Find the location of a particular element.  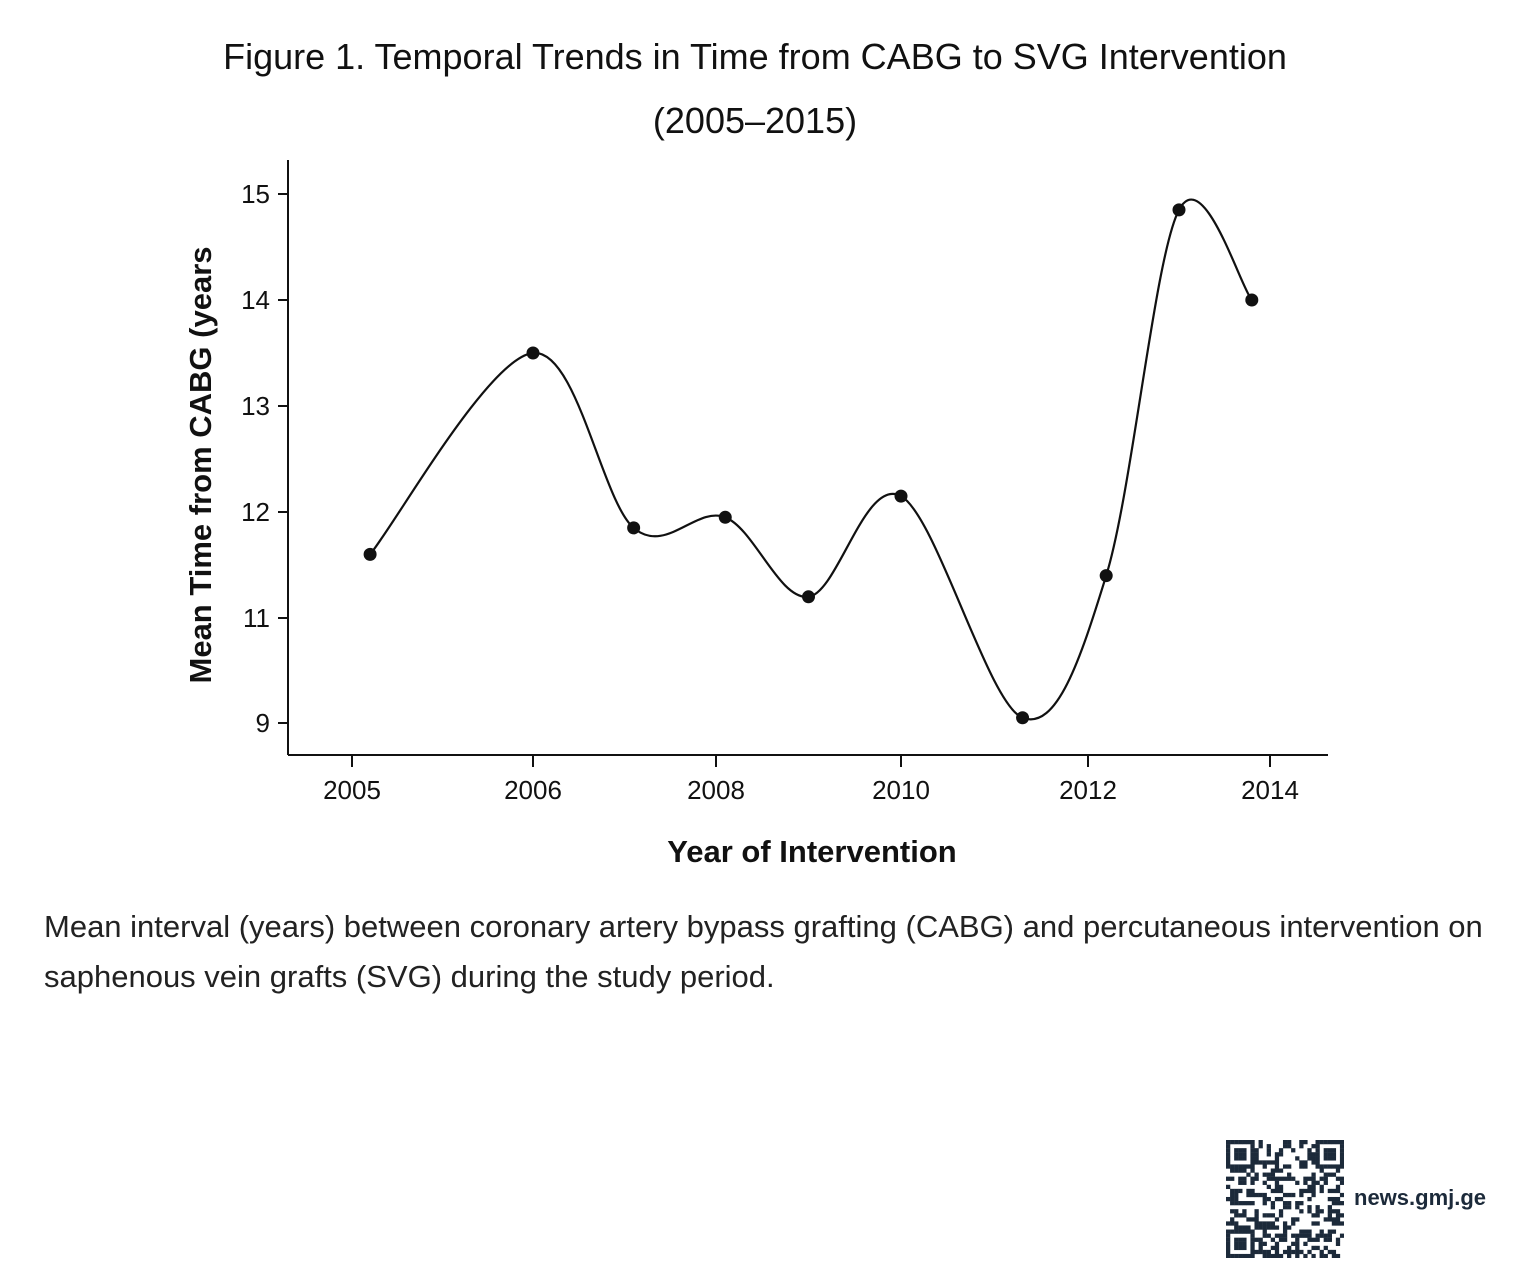

y-tick-label: 13 is located at coordinates (255, 406).